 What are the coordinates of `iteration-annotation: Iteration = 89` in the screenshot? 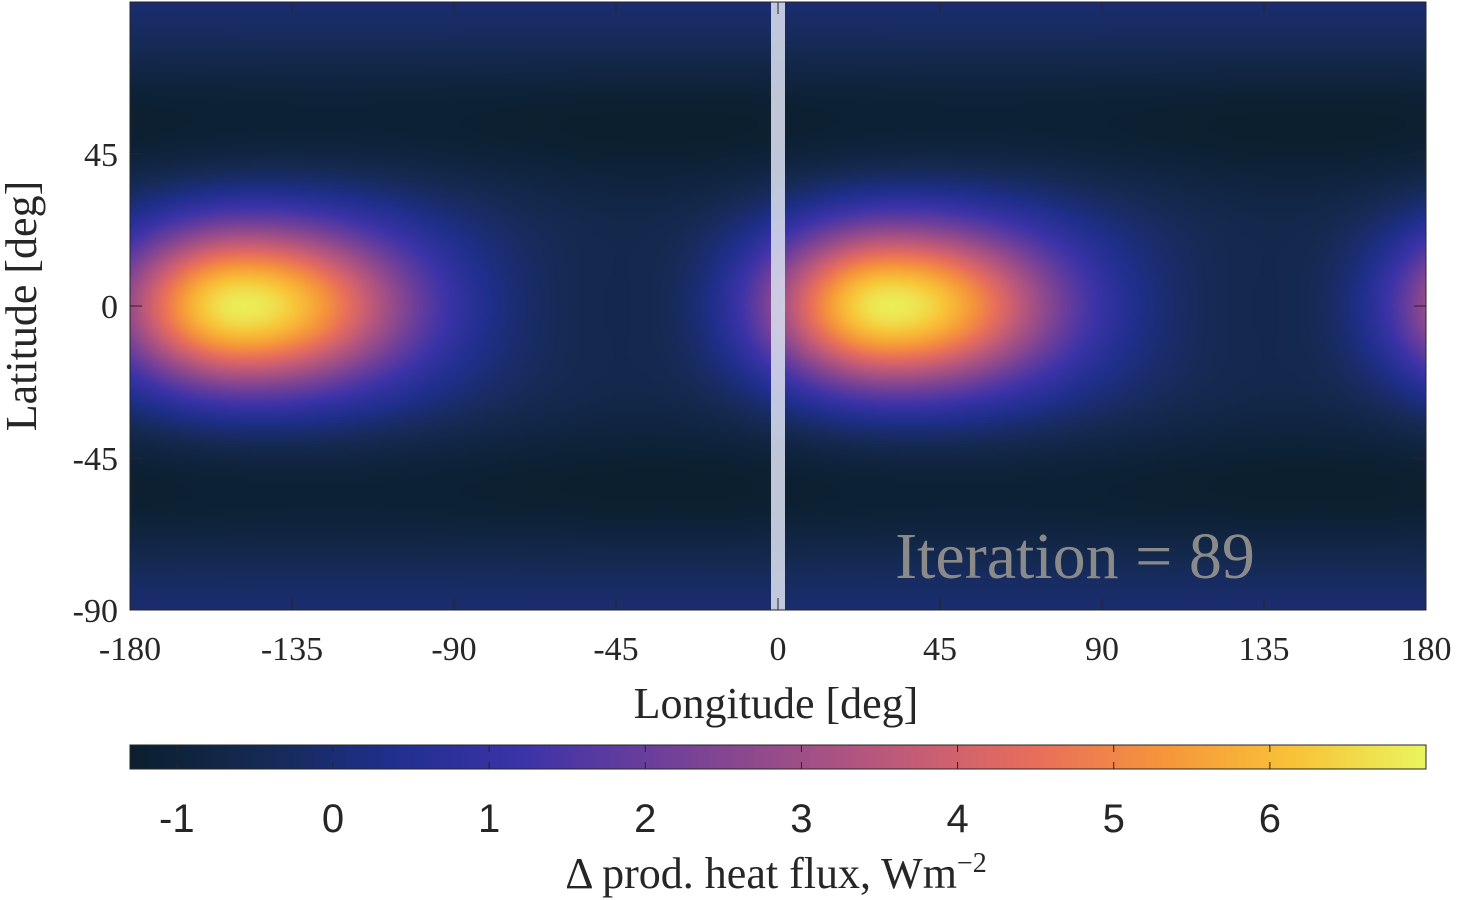 It's located at (1075, 556).